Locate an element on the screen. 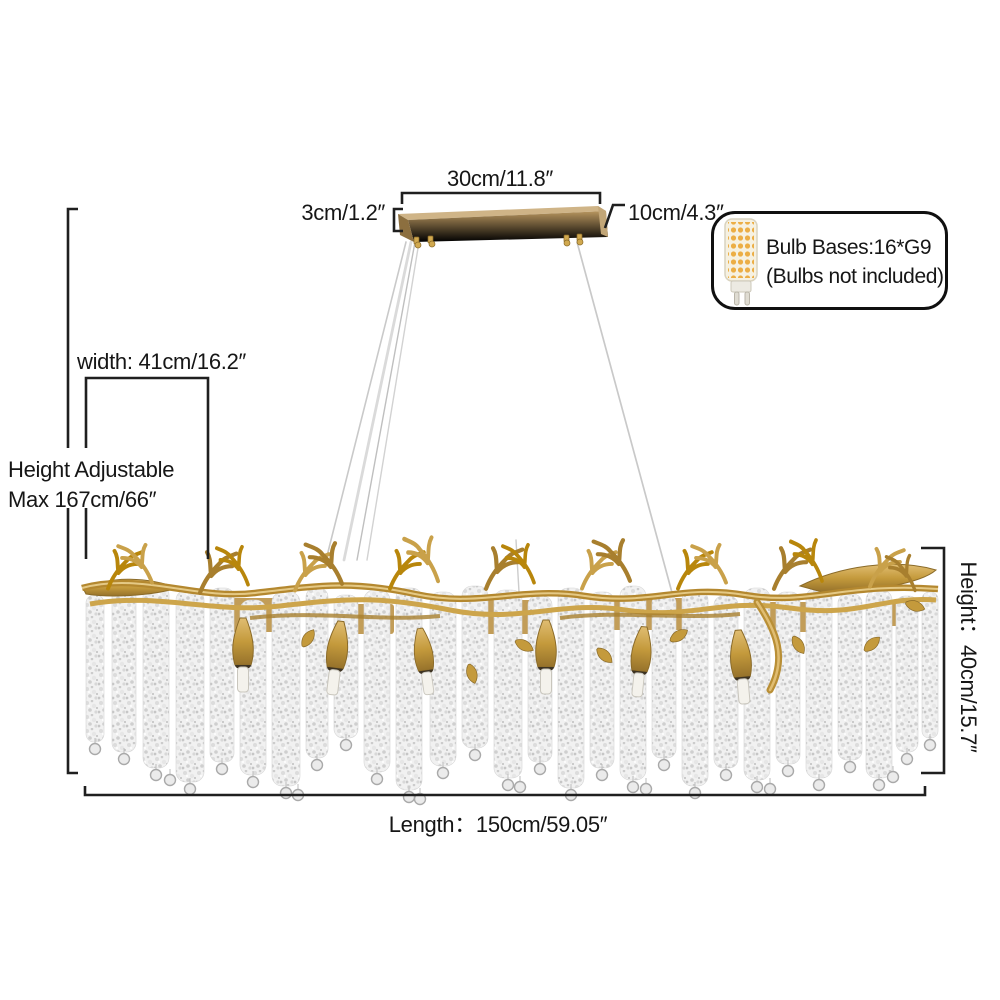 This screenshot has width=1000, height=1000. bulbs-not-included-line: (Bulbs not included) is located at coordinates (855, 276).